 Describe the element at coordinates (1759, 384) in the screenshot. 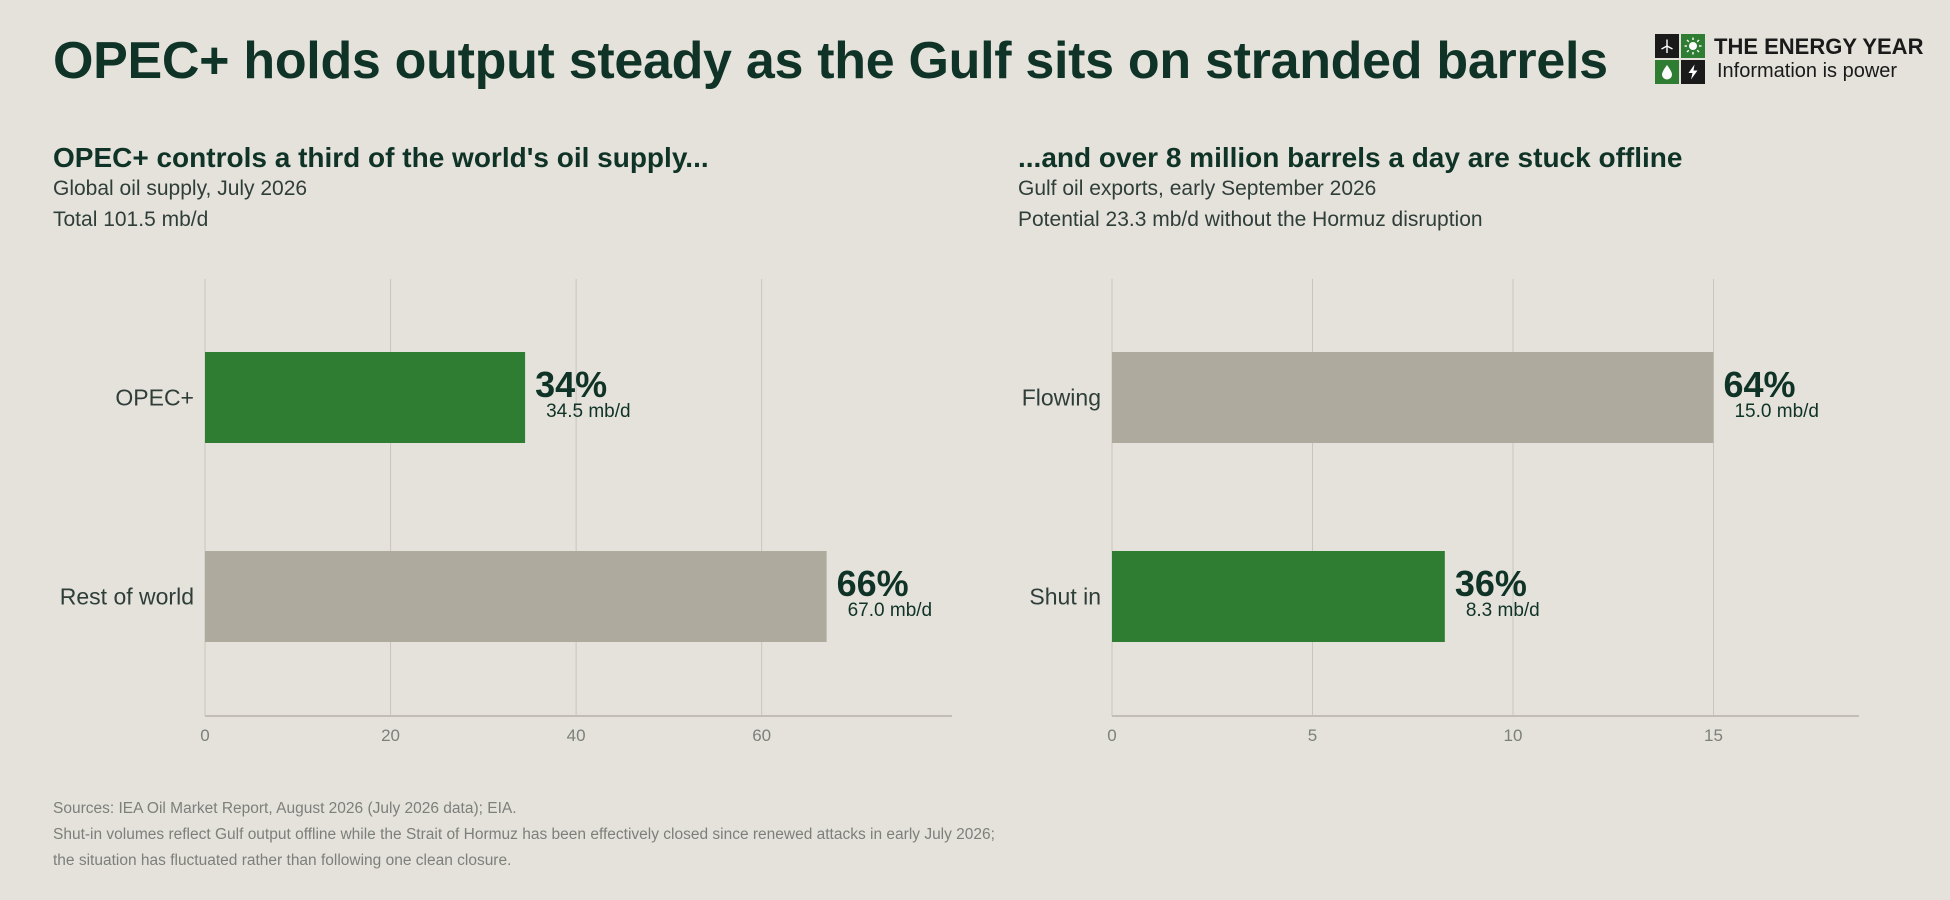

I see `percent-label: 64%` at that location.